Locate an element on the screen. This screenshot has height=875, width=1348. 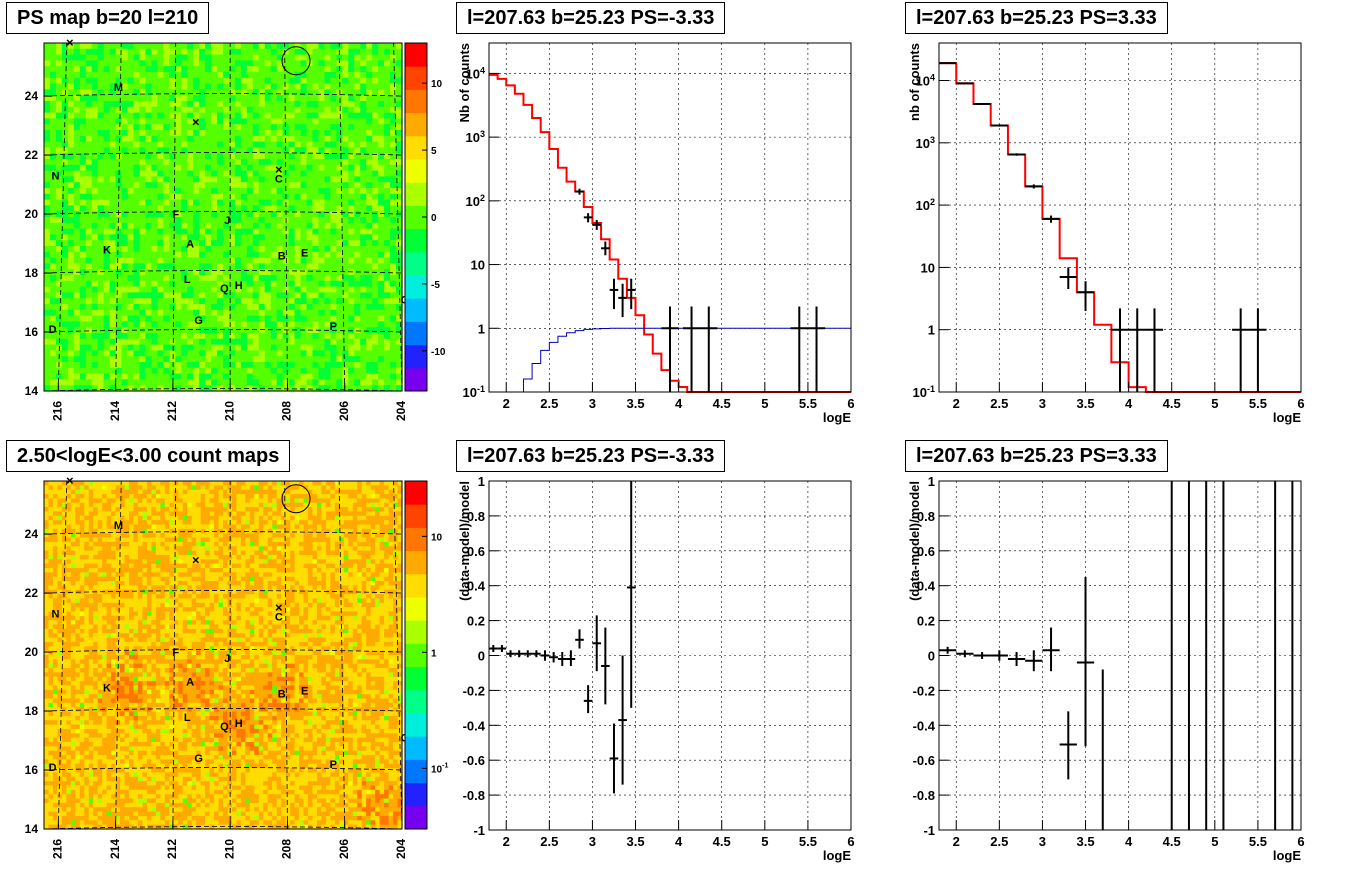
ps-map-pixels is located at coordinates (223, 217).